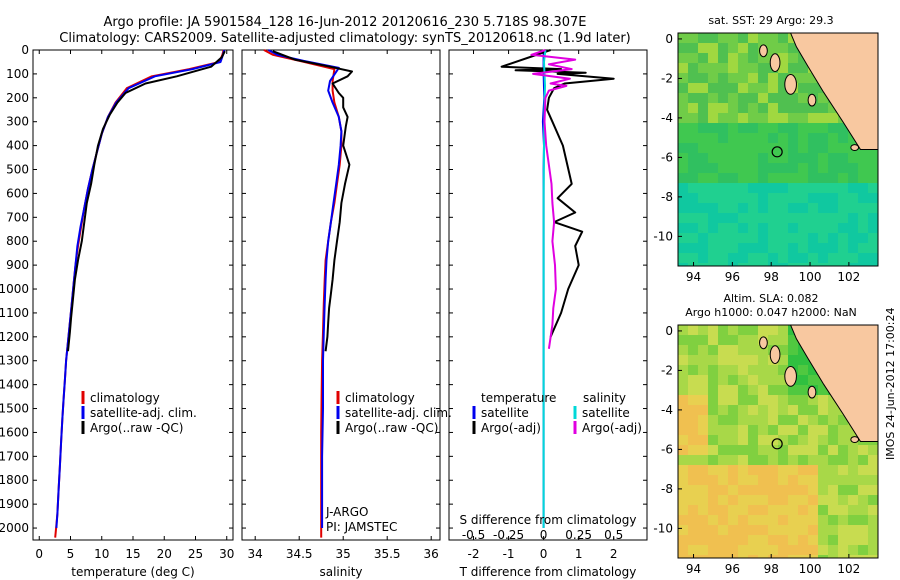 This screenshot has width=900, height=580. What do you see at coordinates (667, 449) in the screenshot?
I see `map-y-tick-label: -6` at bounding box center [667, 449].